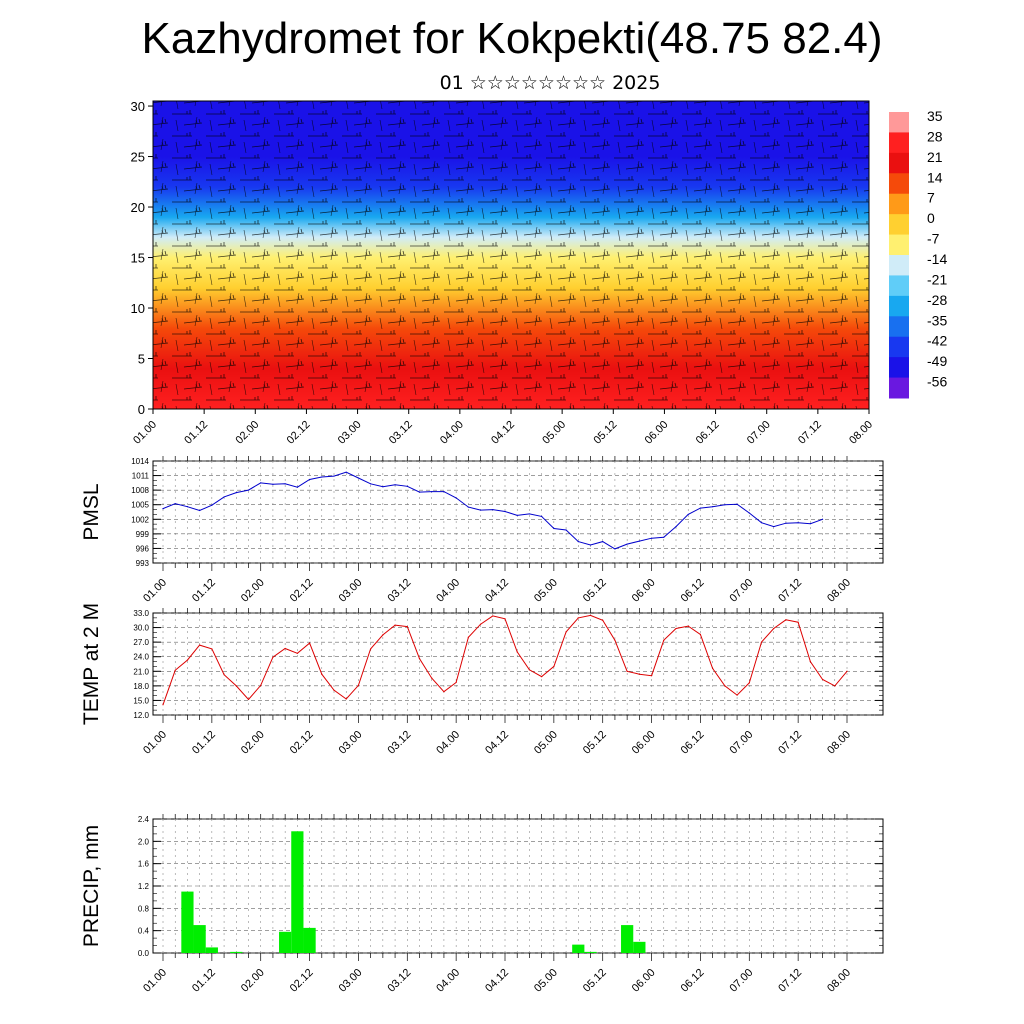 Image resolution: width=1024 pixels, height=1024 pixels. I want to click on y-tick-label: 0, so click(141, 409).